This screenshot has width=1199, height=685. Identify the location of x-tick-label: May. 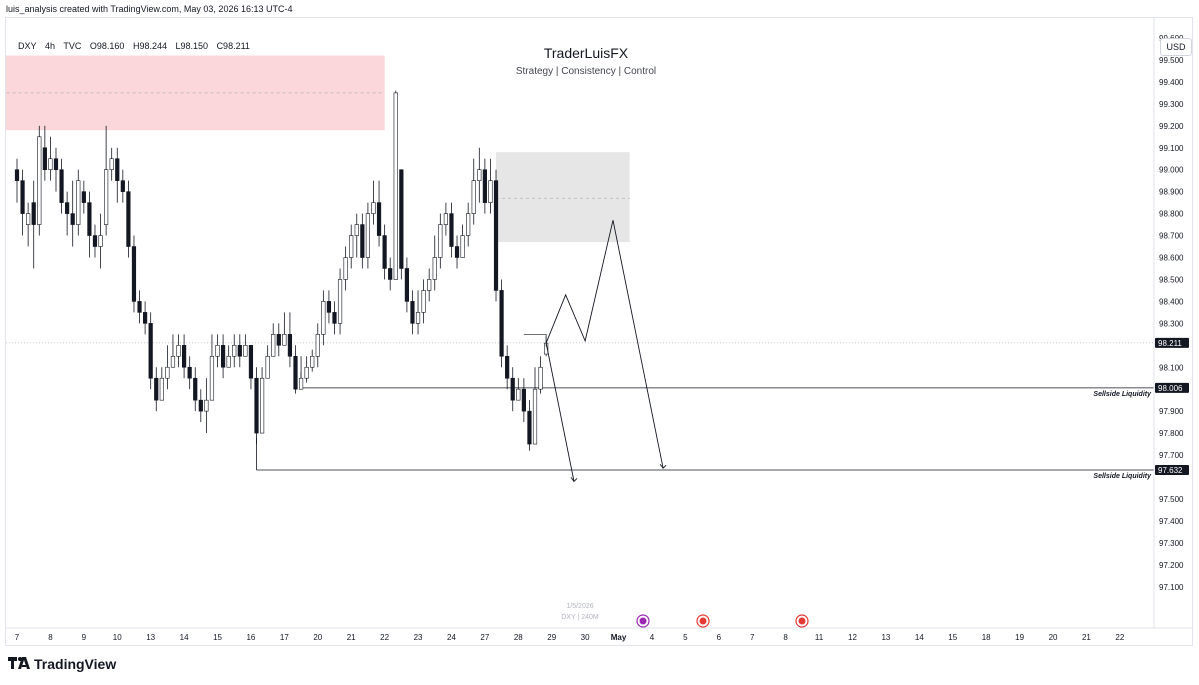
(619, 637).